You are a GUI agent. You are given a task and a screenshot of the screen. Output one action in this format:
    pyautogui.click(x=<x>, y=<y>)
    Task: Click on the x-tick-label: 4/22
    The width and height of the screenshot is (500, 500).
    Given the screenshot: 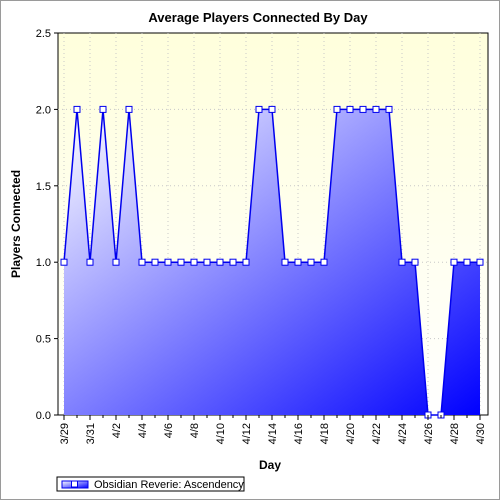 What is the action you would take?
    pyautogui.click(x=377, y=433)
    